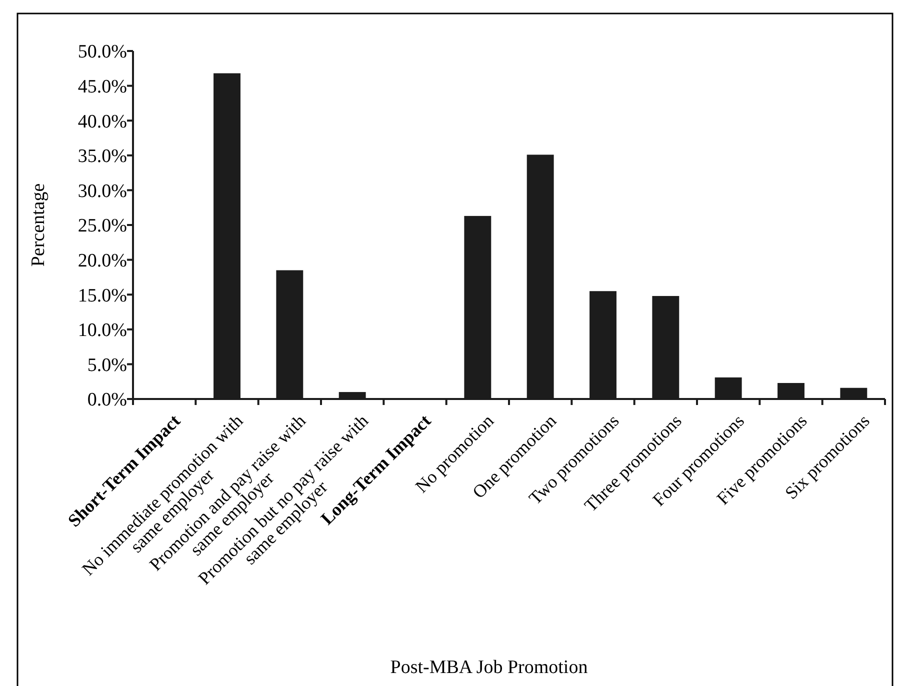 The height and width of the screenshot is (686, 909). Describe the element at coordinates (107, 400) in the screenshot. I see `y-tick-label: 0.0%` at that location.